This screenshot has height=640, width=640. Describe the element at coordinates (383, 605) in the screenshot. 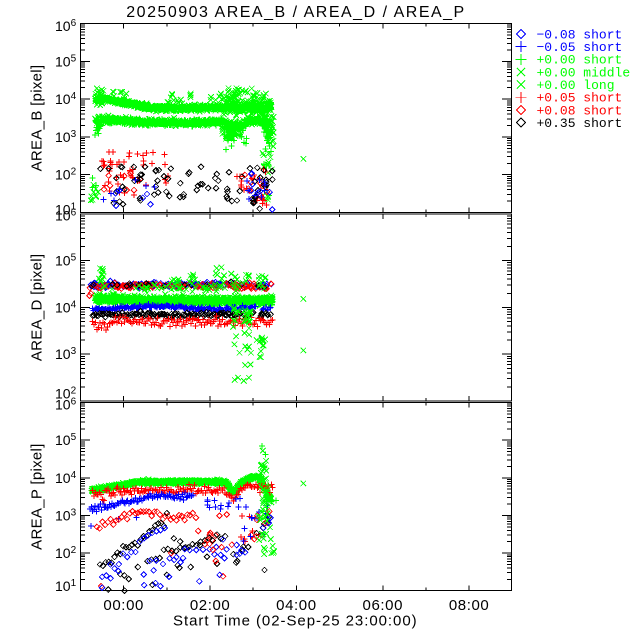

I see `svg-text: 06:00` at that location.